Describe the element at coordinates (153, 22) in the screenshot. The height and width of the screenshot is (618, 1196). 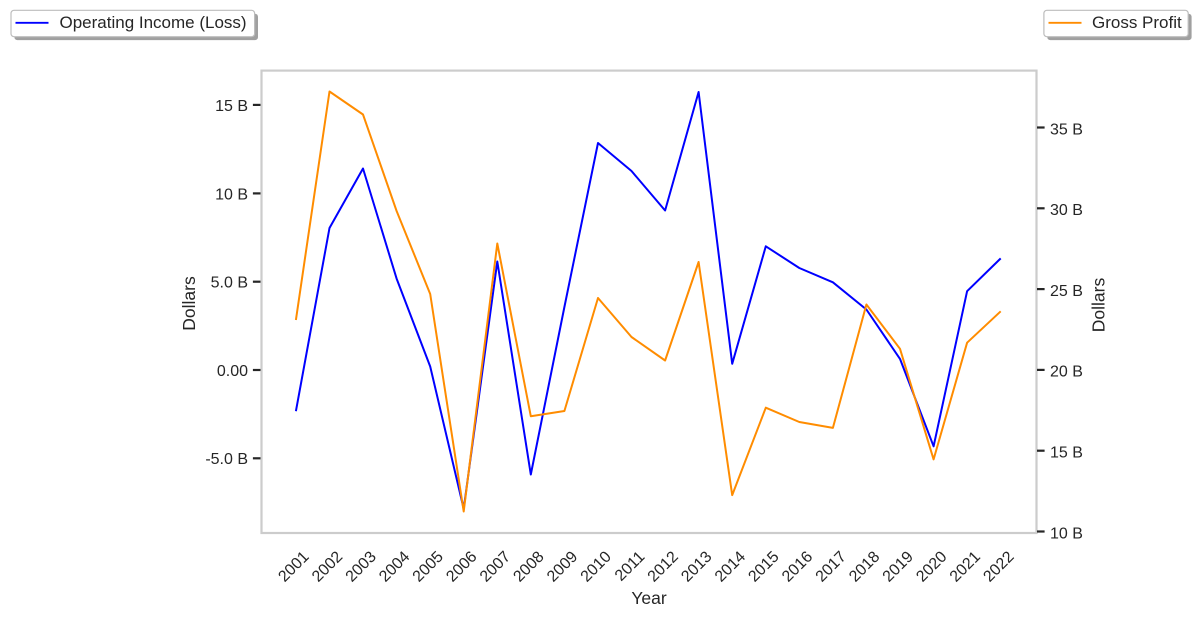
I see `svg-text: Operating Income (Loss)` at that location.